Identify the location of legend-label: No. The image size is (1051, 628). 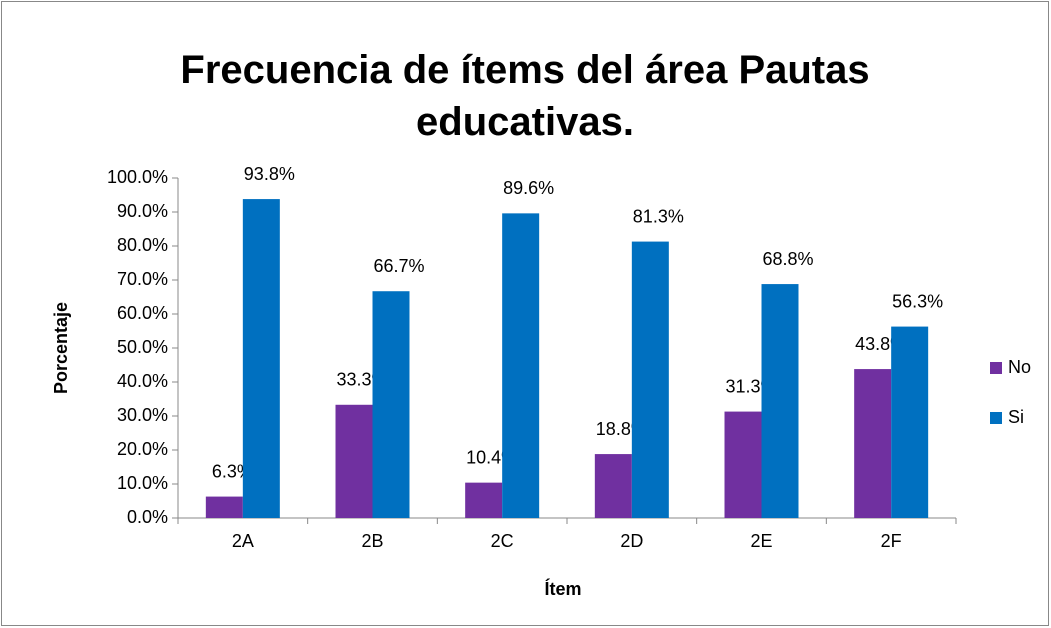
(1019, 367).